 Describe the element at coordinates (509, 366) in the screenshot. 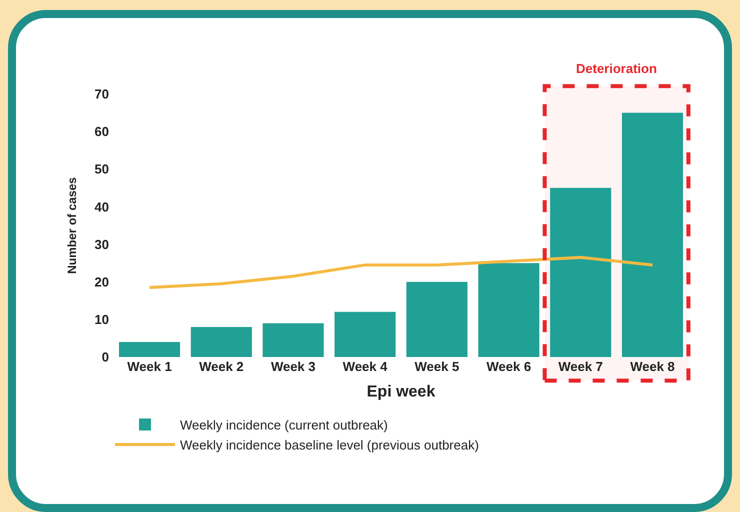

I see `x-tick-label: Week 6` at that location.